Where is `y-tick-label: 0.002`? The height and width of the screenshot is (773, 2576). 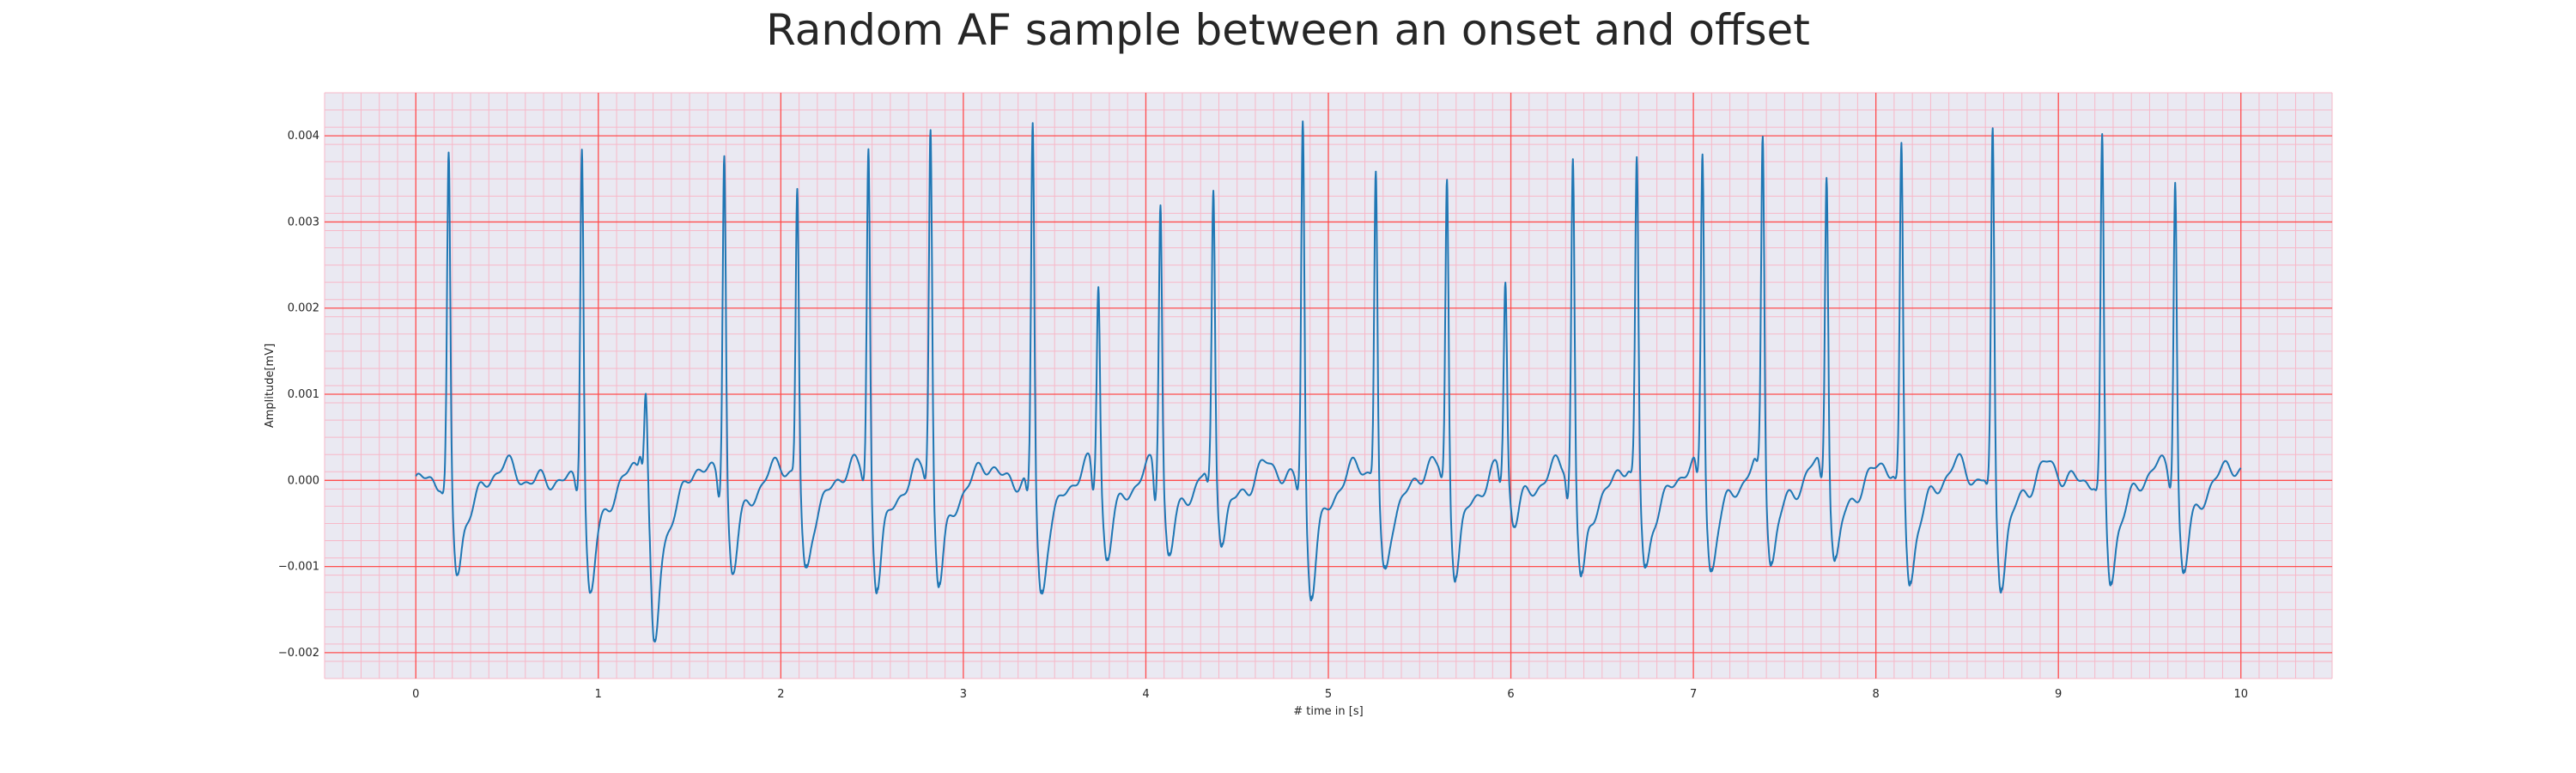
y-tick-label: 0.002 is located at coordinates (303, 308).